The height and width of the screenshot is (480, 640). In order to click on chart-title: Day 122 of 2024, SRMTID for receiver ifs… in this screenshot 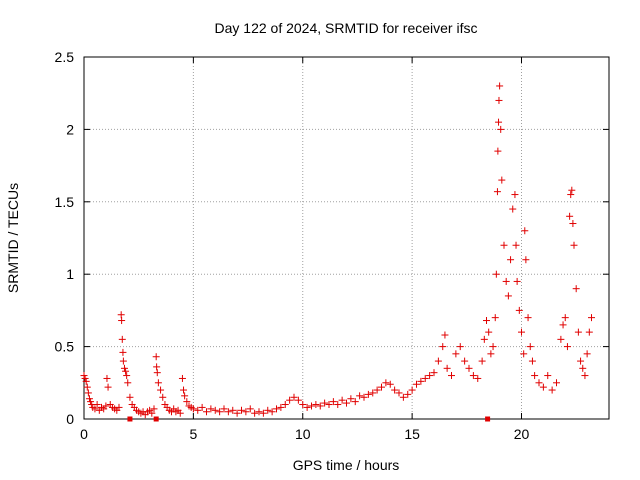, I will do `click(346, 28)`.